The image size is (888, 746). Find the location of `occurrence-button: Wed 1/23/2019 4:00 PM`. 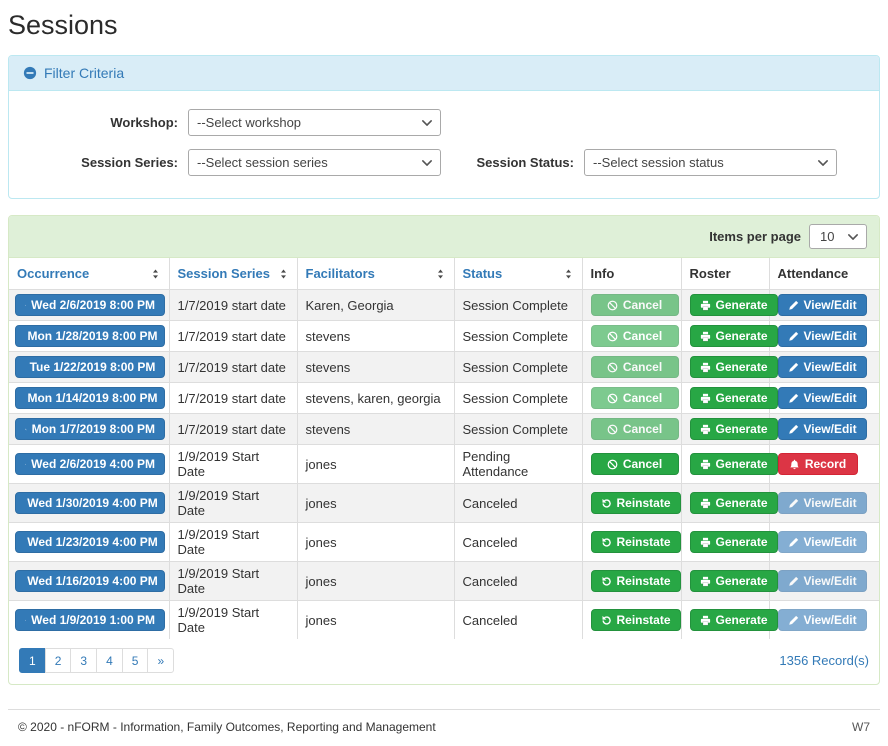

occurrence-button: Wed 1/23/2019 4:00 PM is located at coordinates (90, 542).